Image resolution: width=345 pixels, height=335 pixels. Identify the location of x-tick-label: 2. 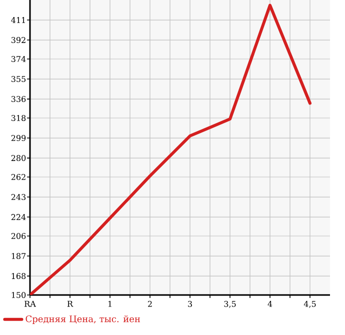
(150, 303).